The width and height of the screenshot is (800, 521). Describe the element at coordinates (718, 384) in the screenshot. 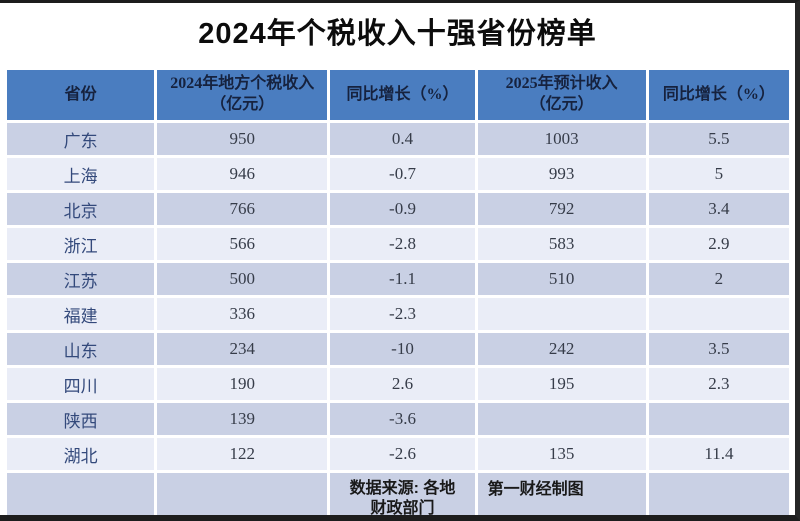

I see `value-cell: 2.3` at that location.